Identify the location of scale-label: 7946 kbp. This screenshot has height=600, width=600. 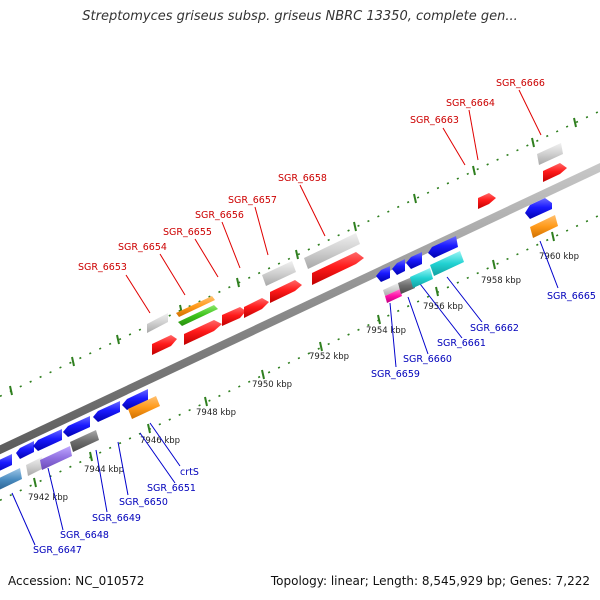
(160, 441).